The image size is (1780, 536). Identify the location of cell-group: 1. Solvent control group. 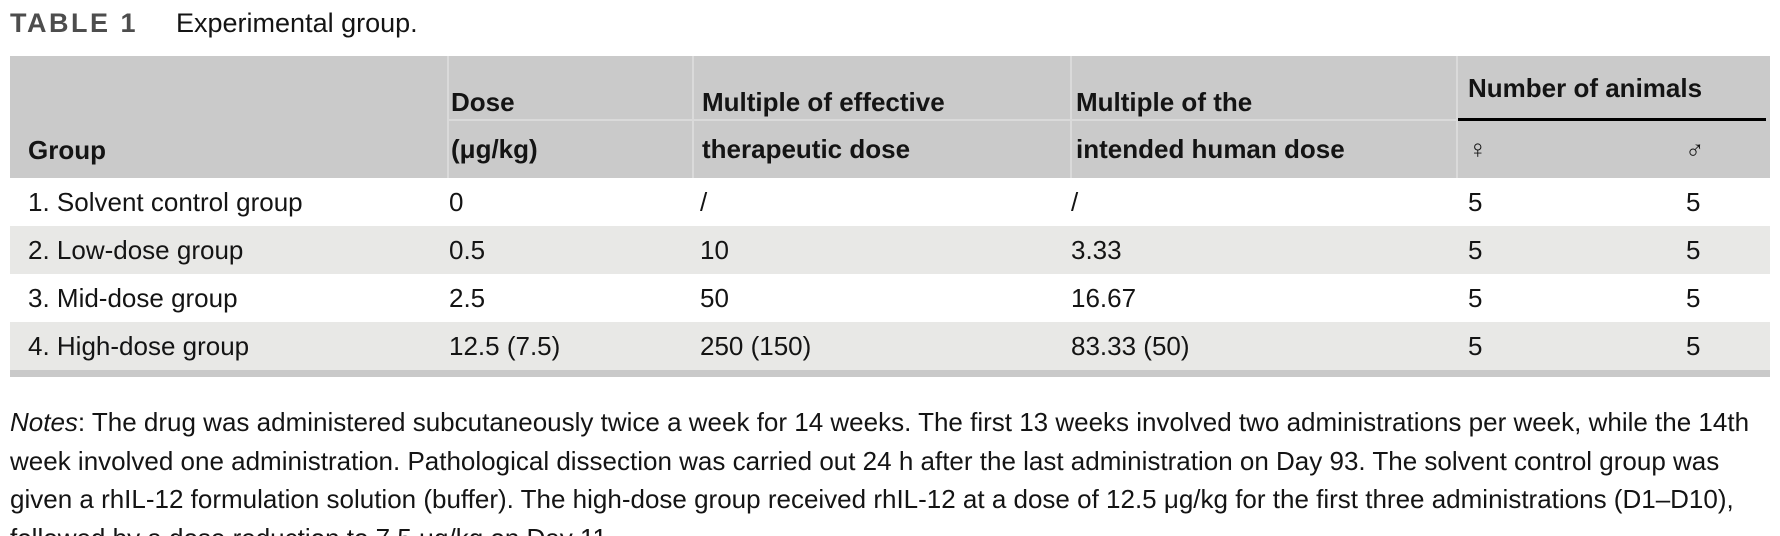
(165, 201).